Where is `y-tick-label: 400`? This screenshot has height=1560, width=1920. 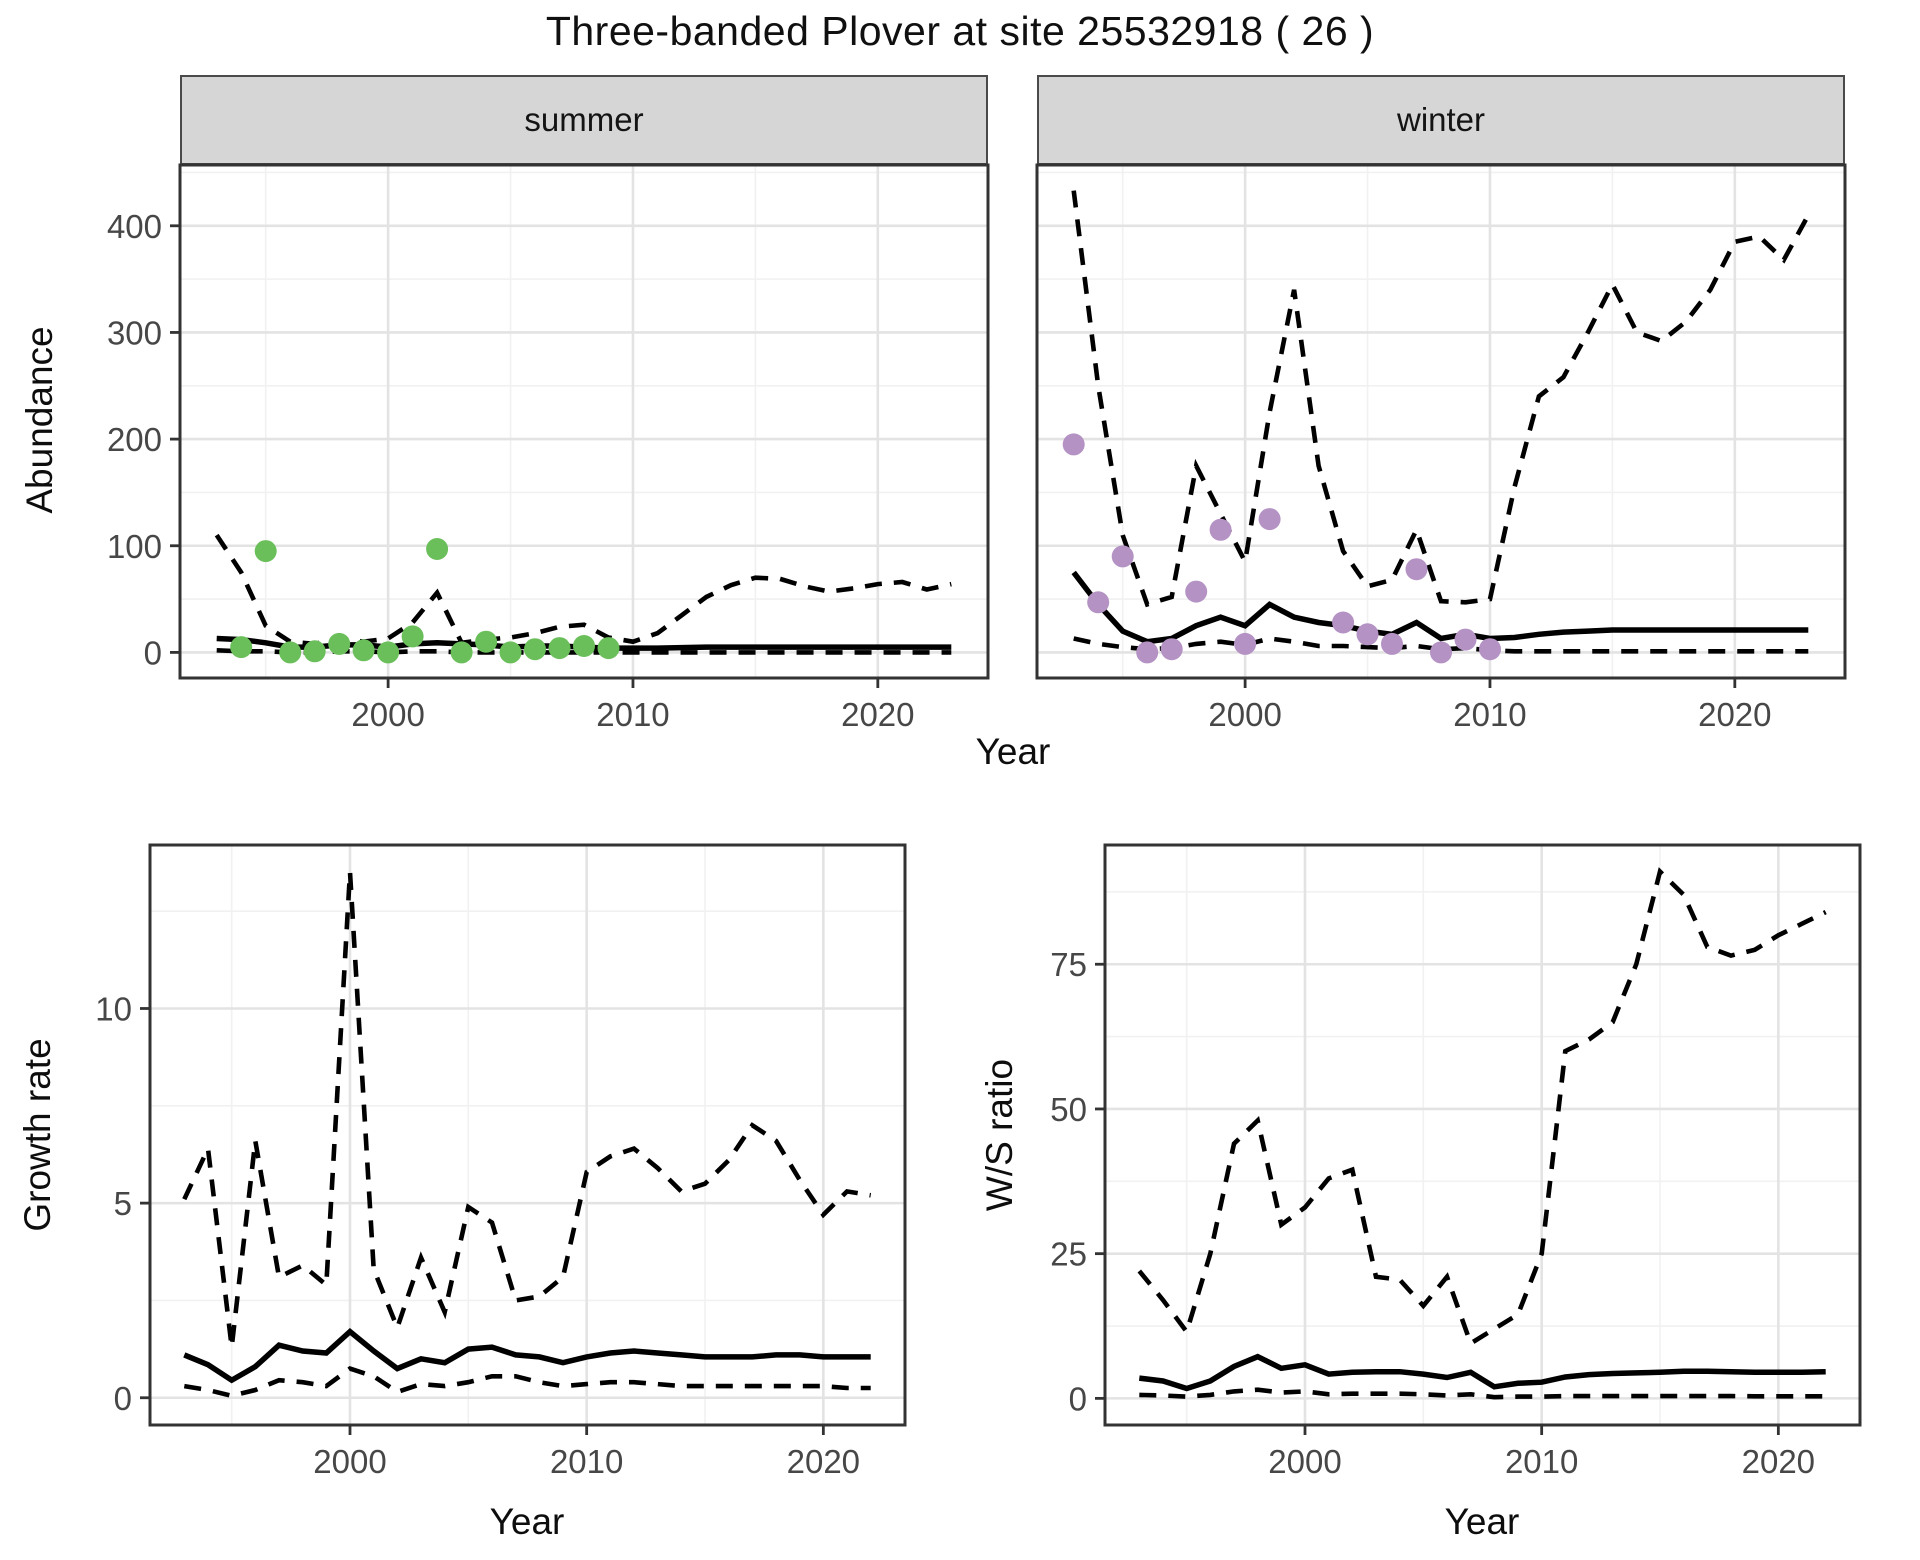
y-tick-label: 400 is located at coordinates (134, 226).